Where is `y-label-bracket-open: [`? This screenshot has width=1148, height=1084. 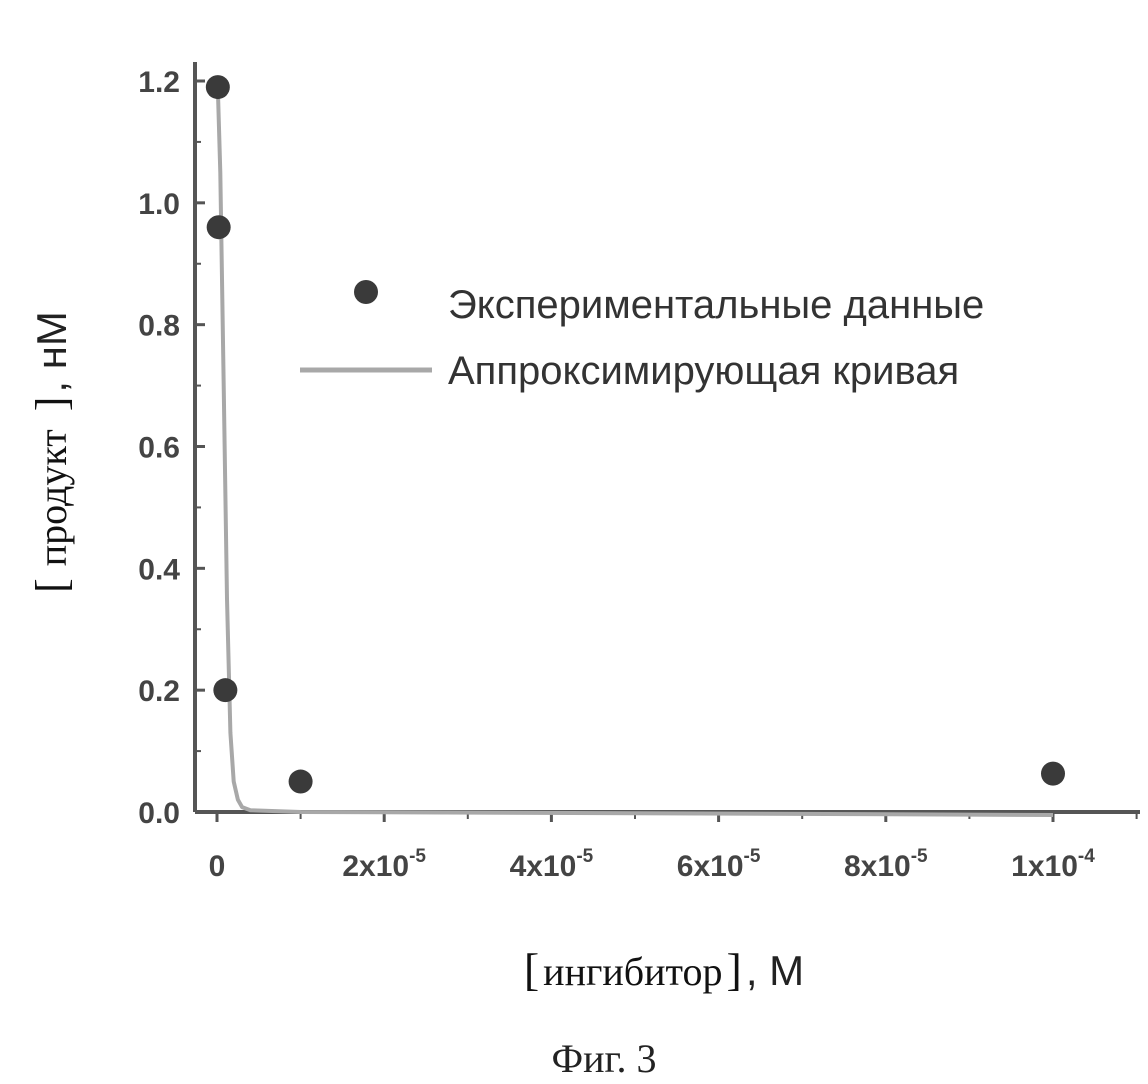 y-label-bracket-open: [ is located at coordinates (51, 585).